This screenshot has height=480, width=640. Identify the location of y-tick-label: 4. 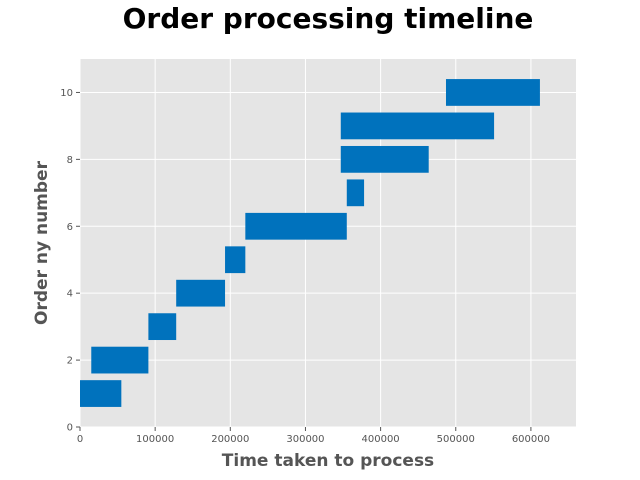
(70, 294).